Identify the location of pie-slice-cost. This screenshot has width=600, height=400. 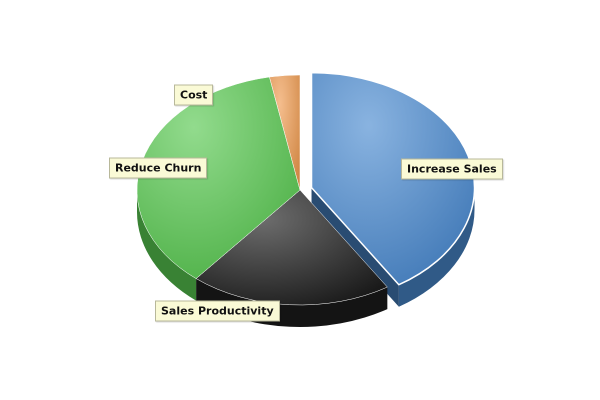
(285, 132).